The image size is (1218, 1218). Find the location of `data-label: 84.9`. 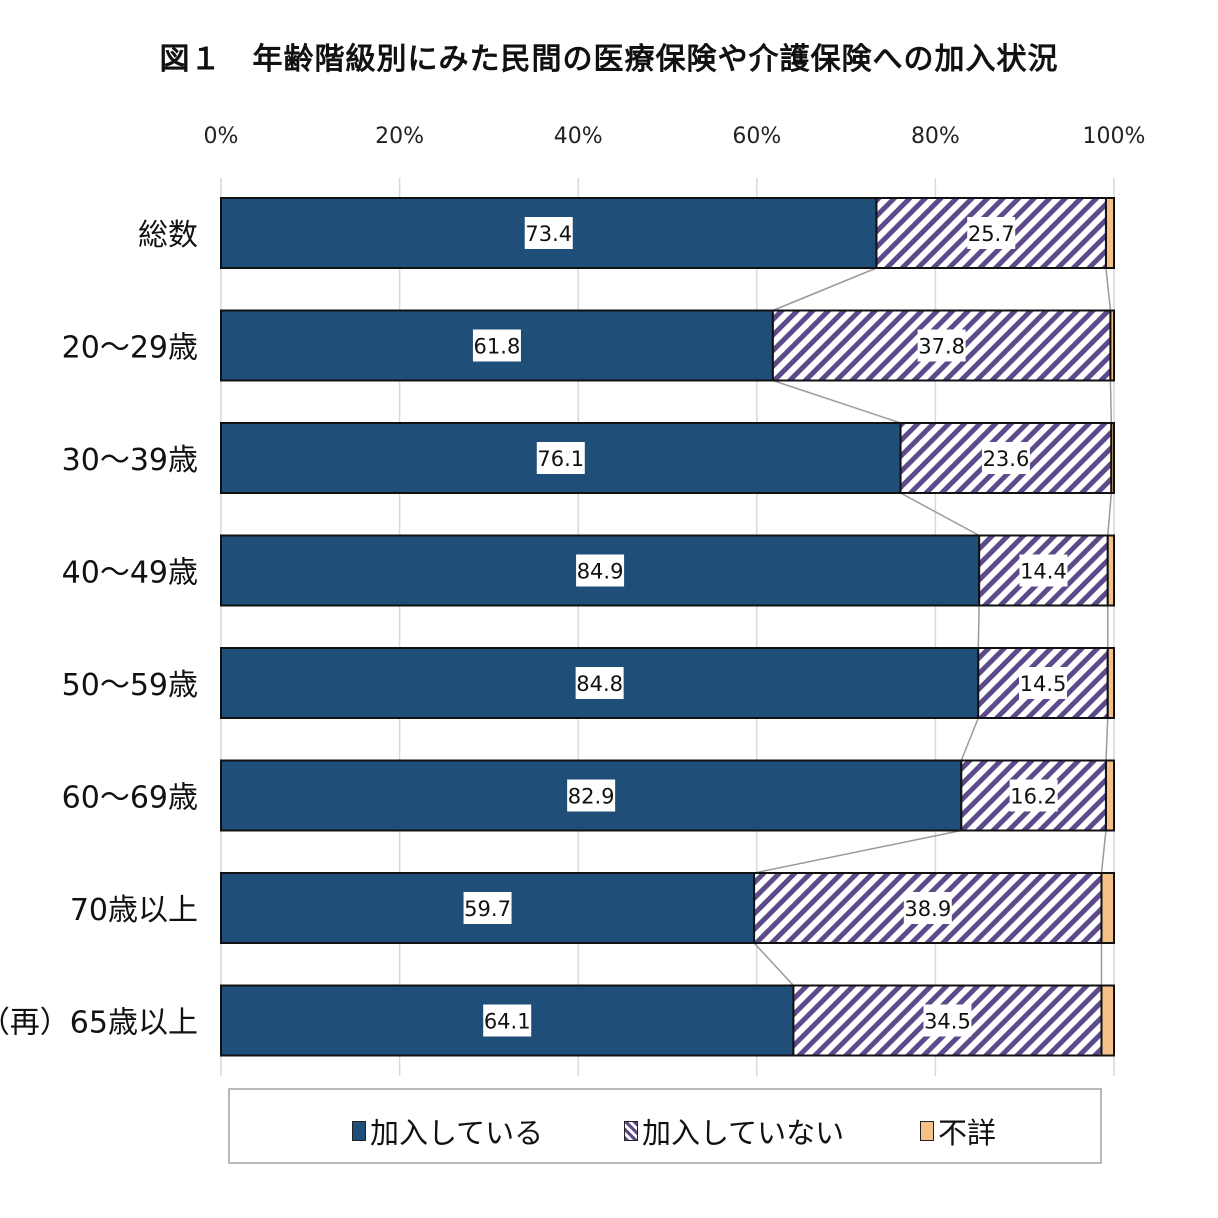

data-label: 84.9 is located at coordinates (600, 572).